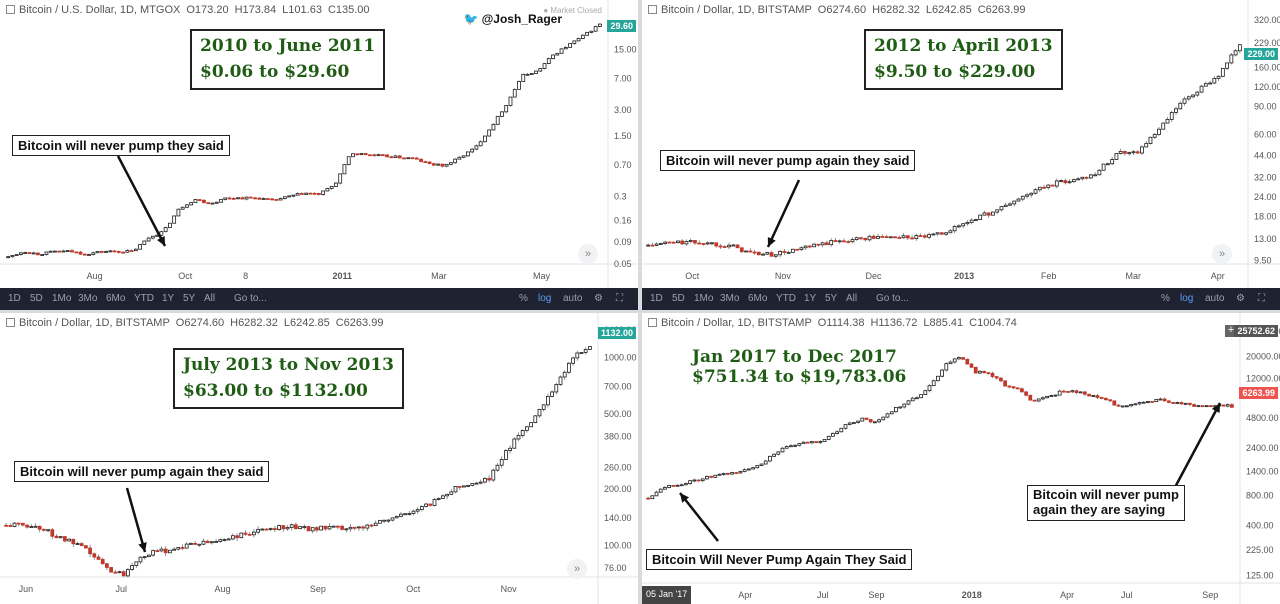  What do you see at coordinates (943, 323) in the screenshot?
I see `low-value: L885.41` at bounding box center [943, 323].